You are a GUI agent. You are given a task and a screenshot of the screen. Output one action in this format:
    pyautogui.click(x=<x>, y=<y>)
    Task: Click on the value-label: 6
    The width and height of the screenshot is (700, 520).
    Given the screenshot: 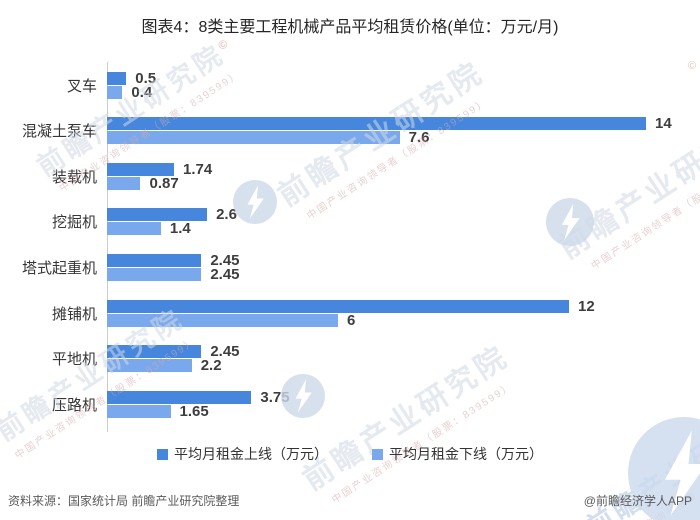 What is the action you would take?
    pyautogui.click(x=351, y=320)
    